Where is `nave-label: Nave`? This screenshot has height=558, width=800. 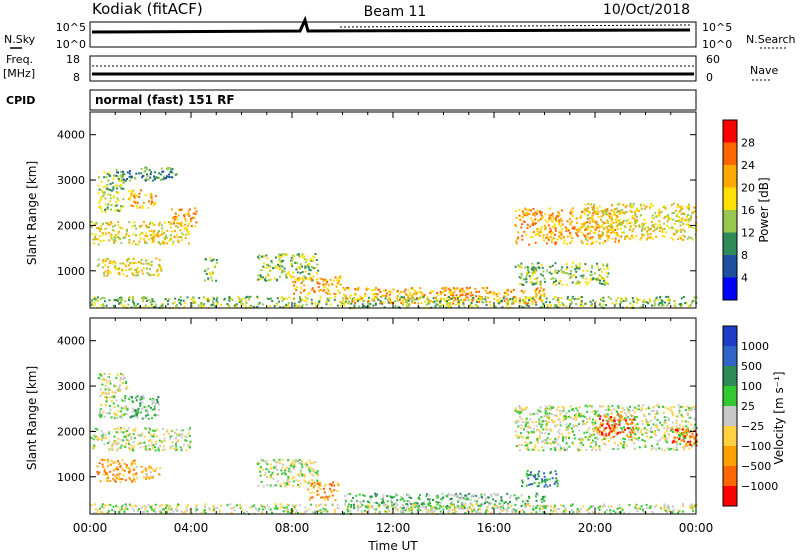 nave-label: Nave is located at coordinates (764, 70).